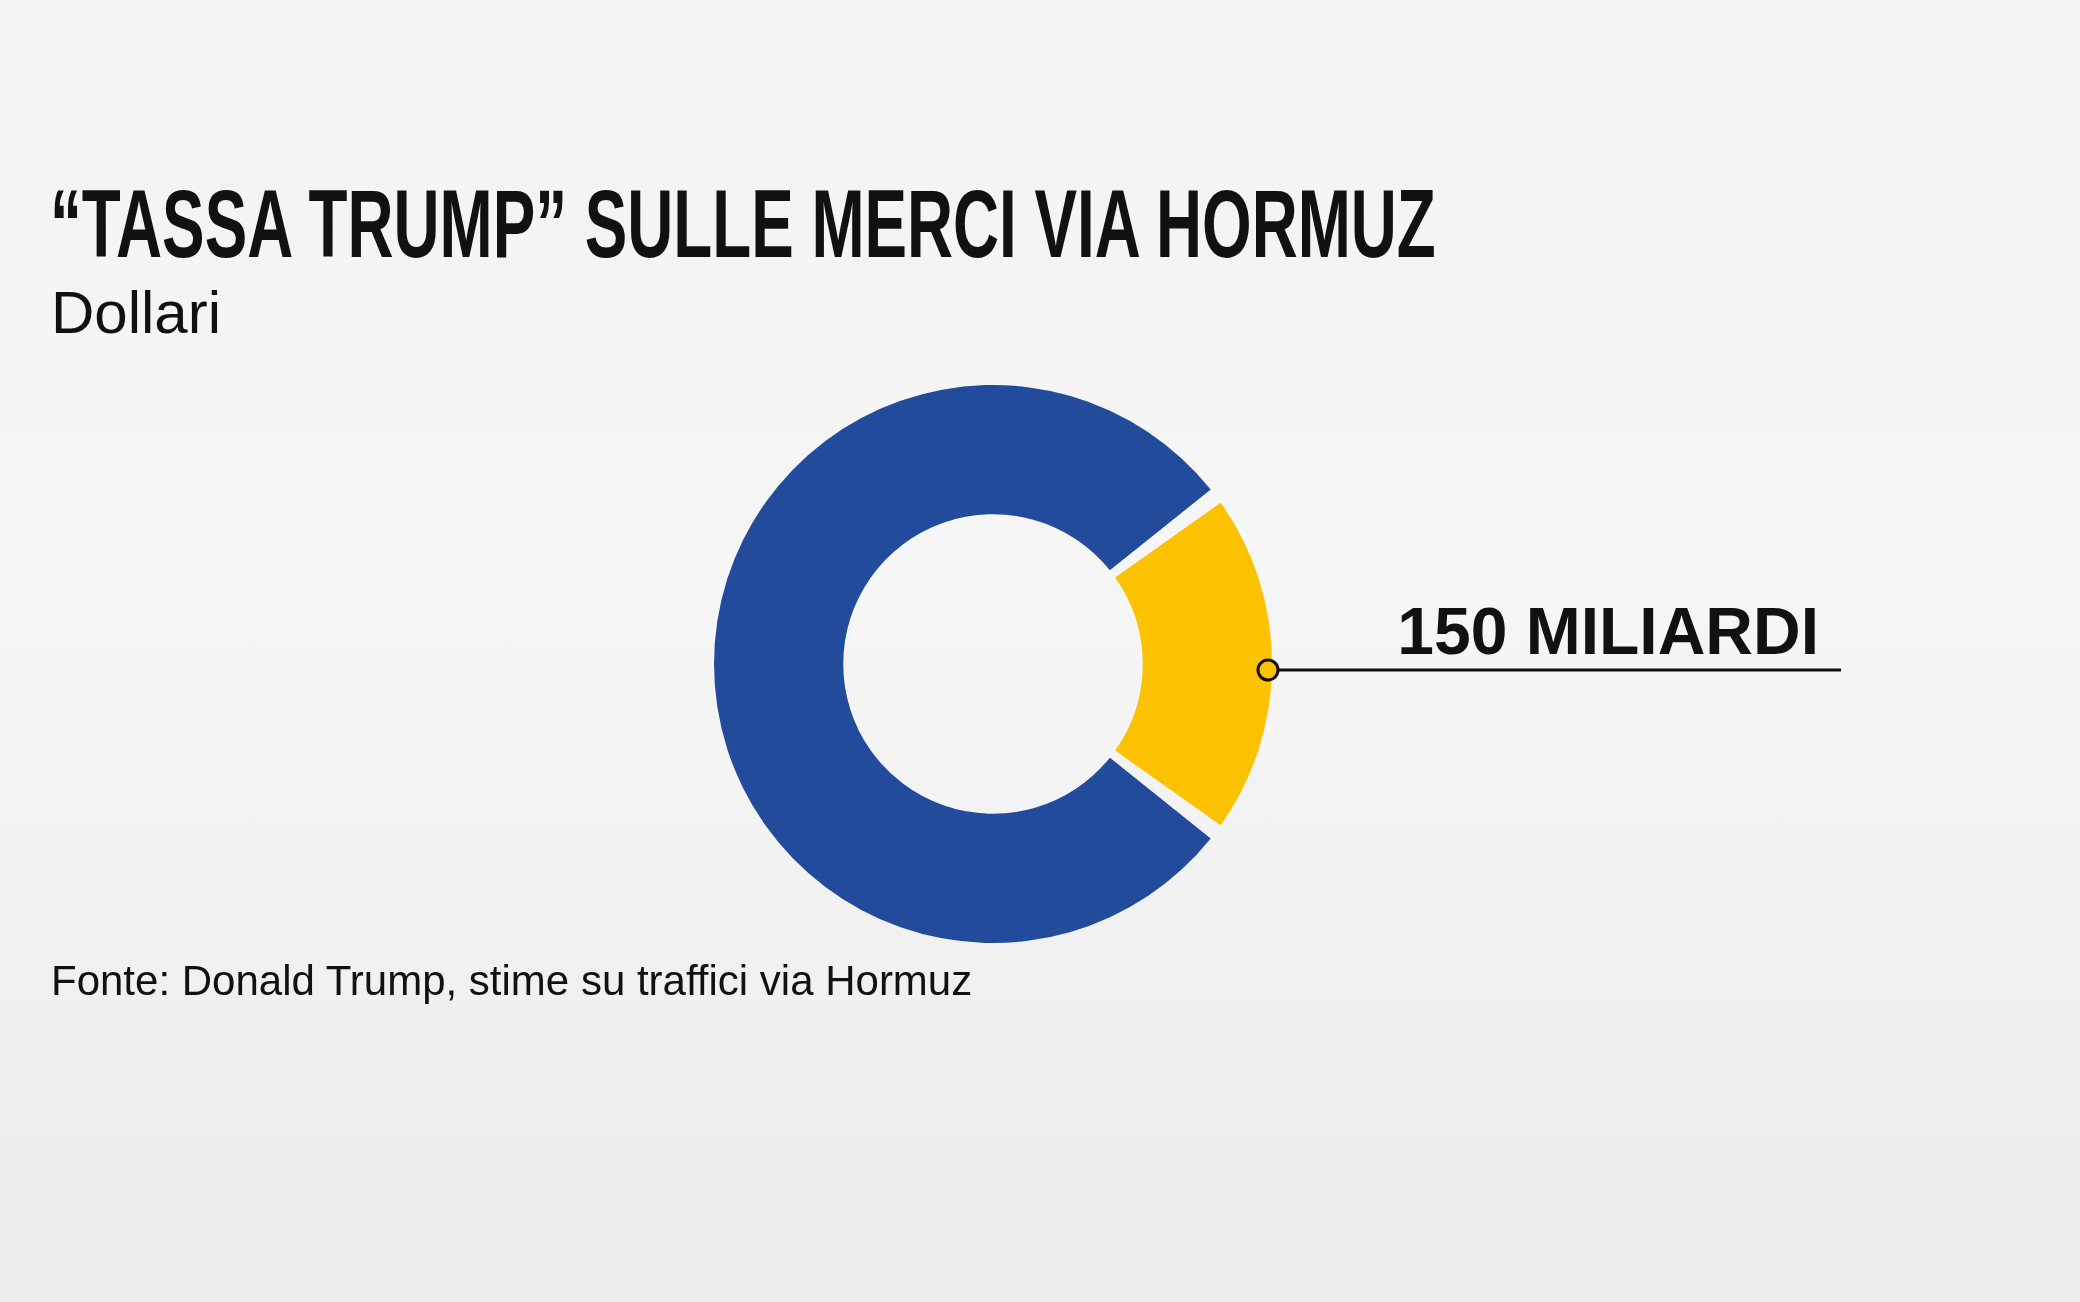  I want to click on source-note: Fonte: Donald Trump, stime su traffici via Hormuz, so click(512, 980).